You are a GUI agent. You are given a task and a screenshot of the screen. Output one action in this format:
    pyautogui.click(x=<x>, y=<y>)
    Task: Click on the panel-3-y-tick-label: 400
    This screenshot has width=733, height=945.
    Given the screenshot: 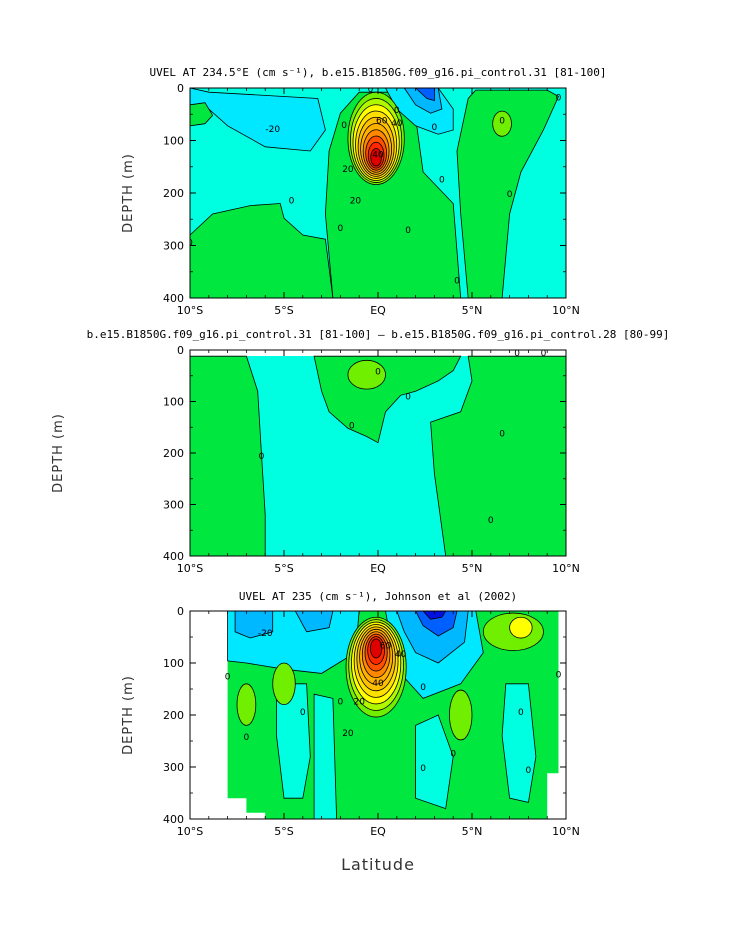 What is the action you would take?
    pyautogui.click(x=173, y=819)
    